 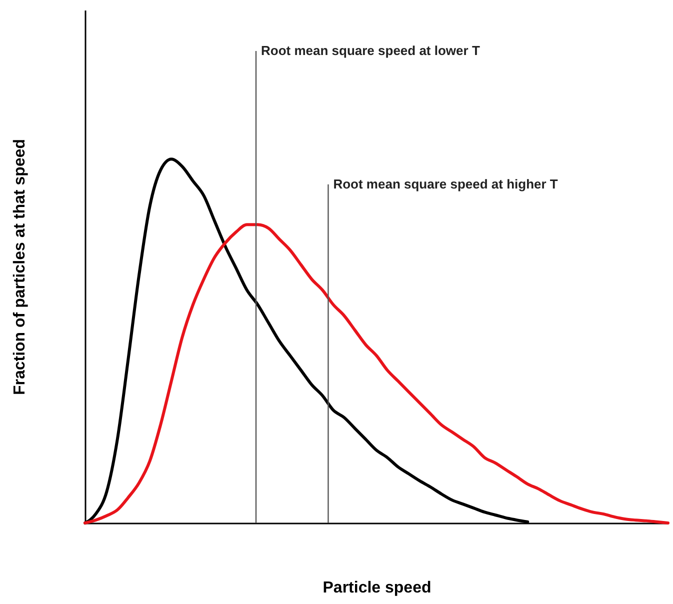 What do you see at coordinates (20, 267) in the screenshot?
I see `y-axis-title: Fraction of particles at that speed` at bounding box center [20, 267].